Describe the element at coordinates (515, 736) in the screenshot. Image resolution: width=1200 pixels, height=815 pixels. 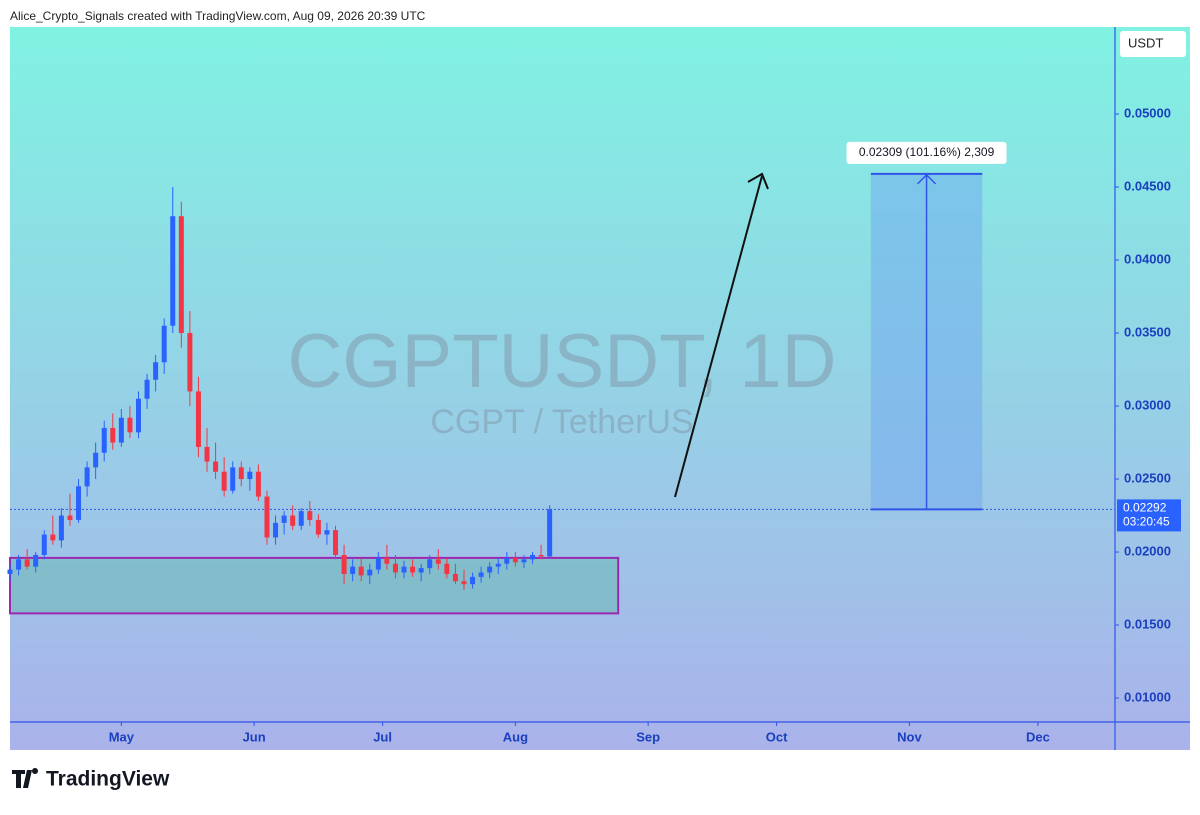
I see `x-tick-label: Aug` at that location.